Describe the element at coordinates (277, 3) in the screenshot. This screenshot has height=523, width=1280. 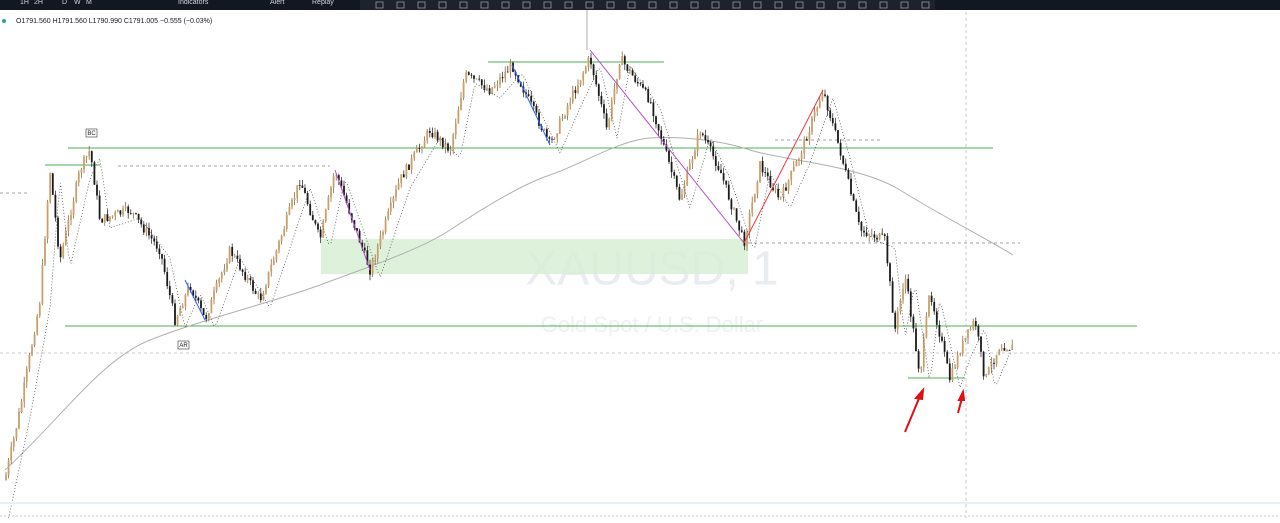
I see `toolbar-button: Alert` at that location.